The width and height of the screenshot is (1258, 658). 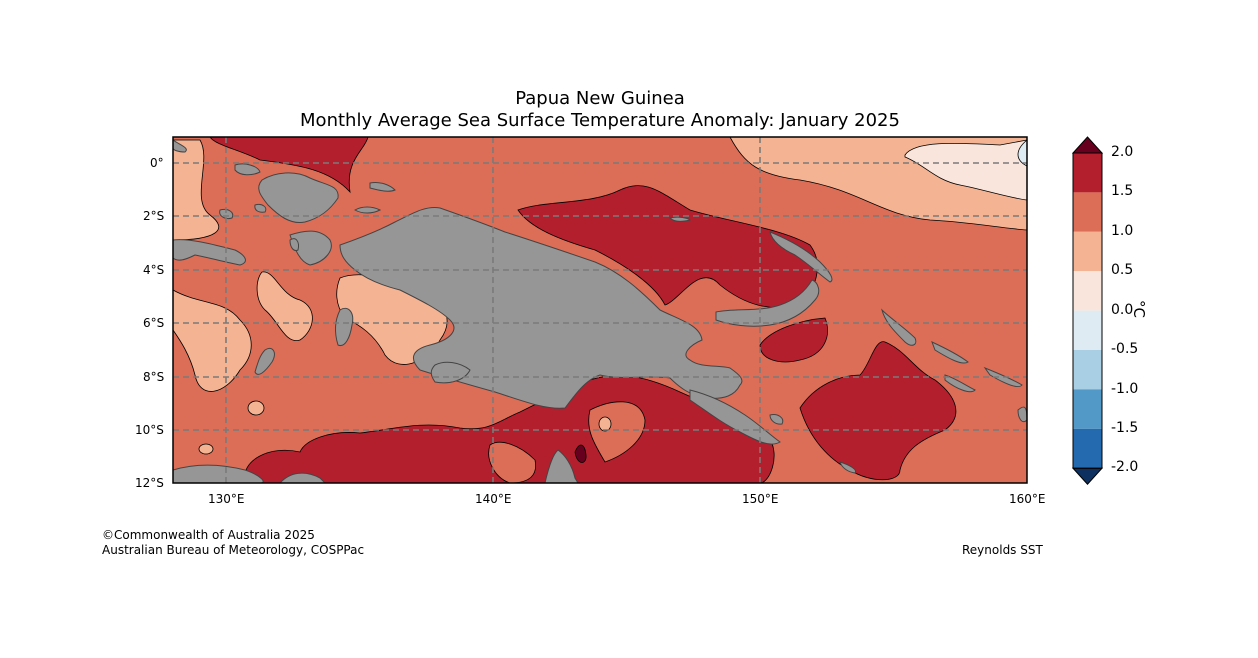 I want to click on anomaly-region-east-blob, so click(x=793, y=340).